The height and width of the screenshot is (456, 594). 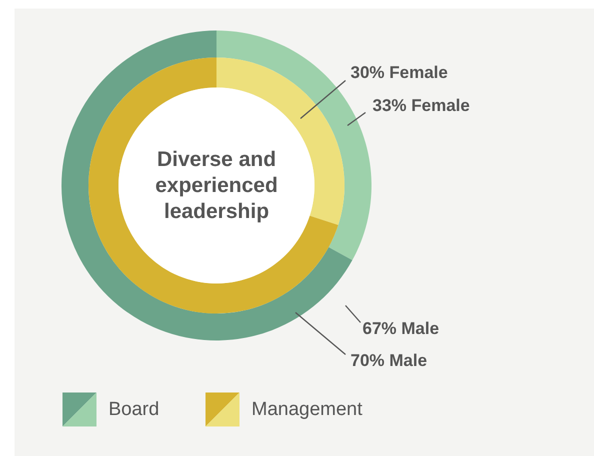 I want to click on legend-label: Board, so click(x=134, y=409).